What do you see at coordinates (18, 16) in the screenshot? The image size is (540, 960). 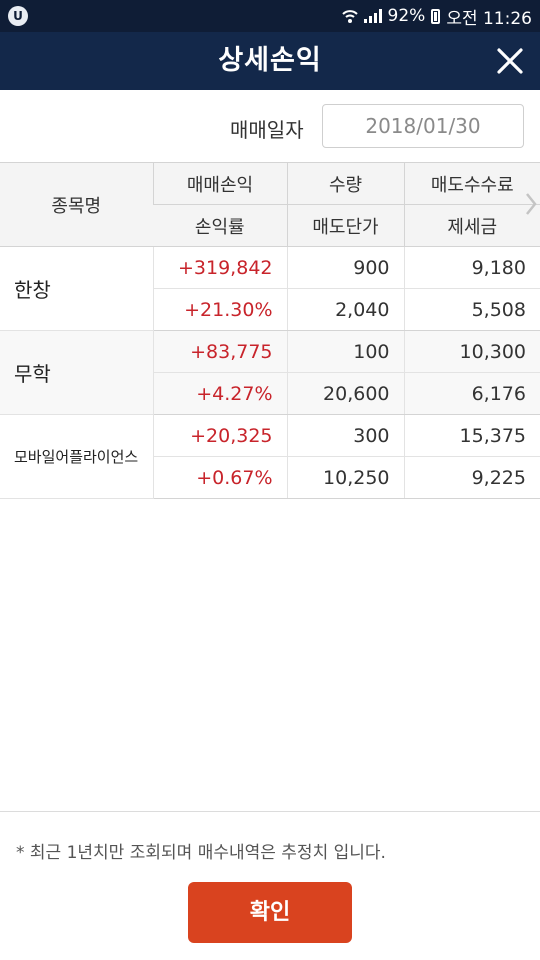 I see `app-notification-icon: U` at bounding box center [18, 16].